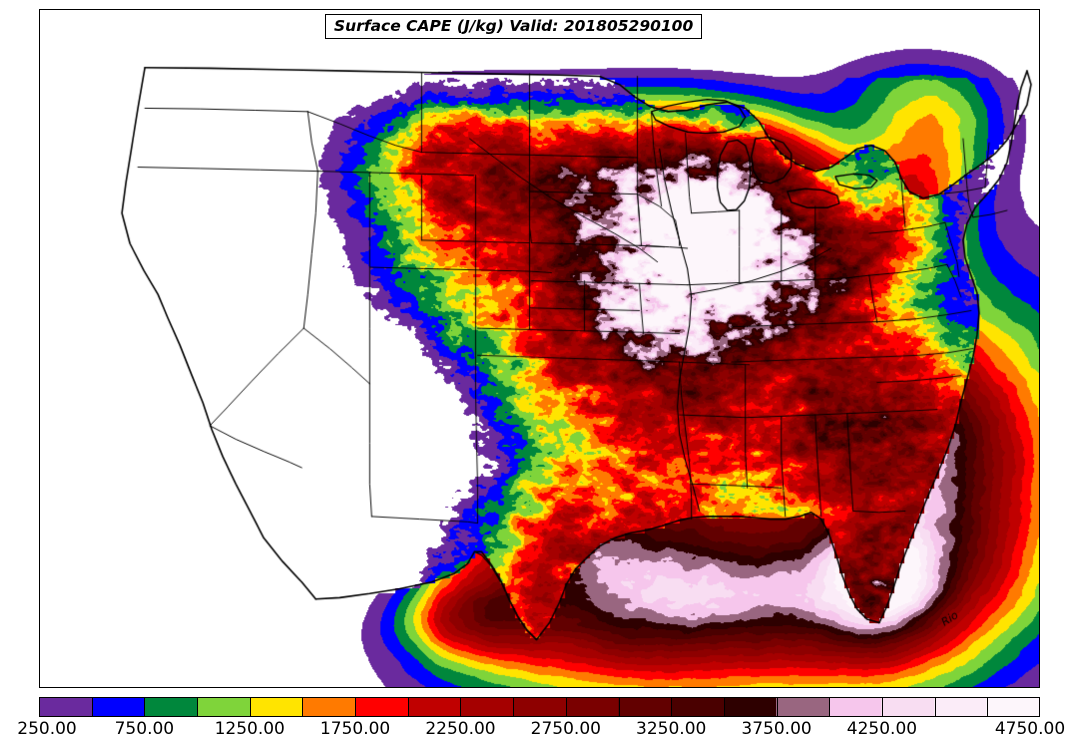 The height and width of the screenshot is (745, 1081). Describe the element at coordinates (565, 729) in the screenshot. I see `colorbar-label: 2750.00` at that location.